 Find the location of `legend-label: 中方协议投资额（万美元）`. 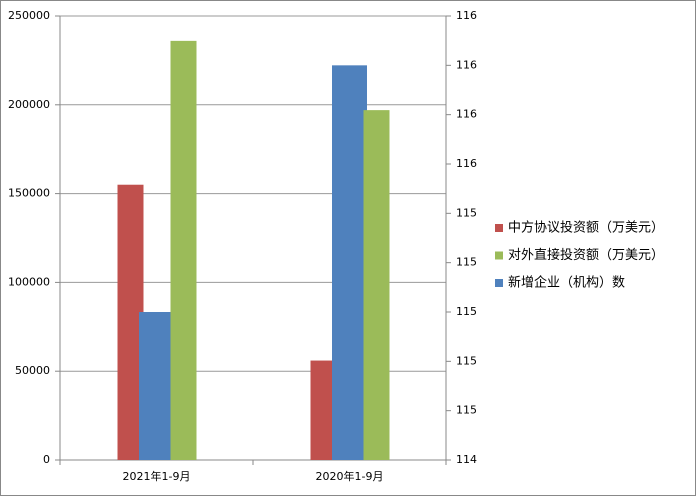

legend-label: 中方协议投资额（万美元） is located at coordinates (586, 228).